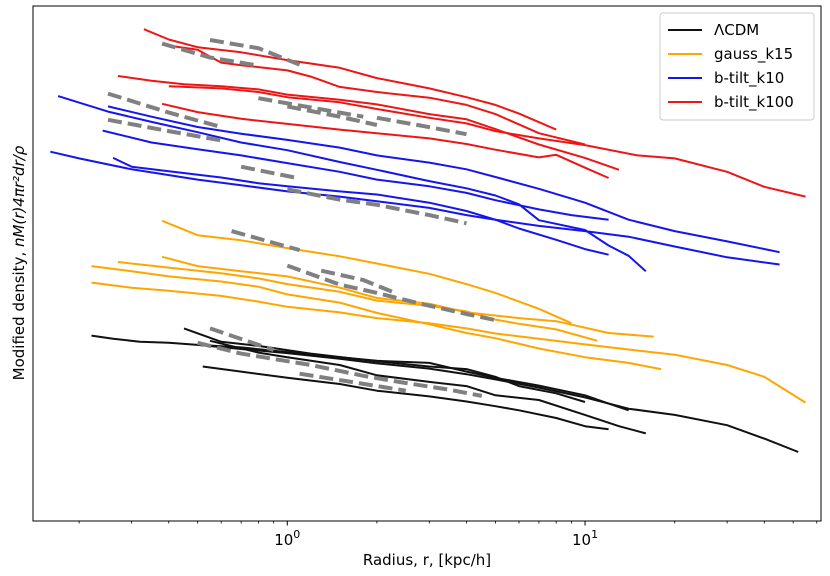  I want to click on x-tick-label-exponent: 0, so click(296, 534).